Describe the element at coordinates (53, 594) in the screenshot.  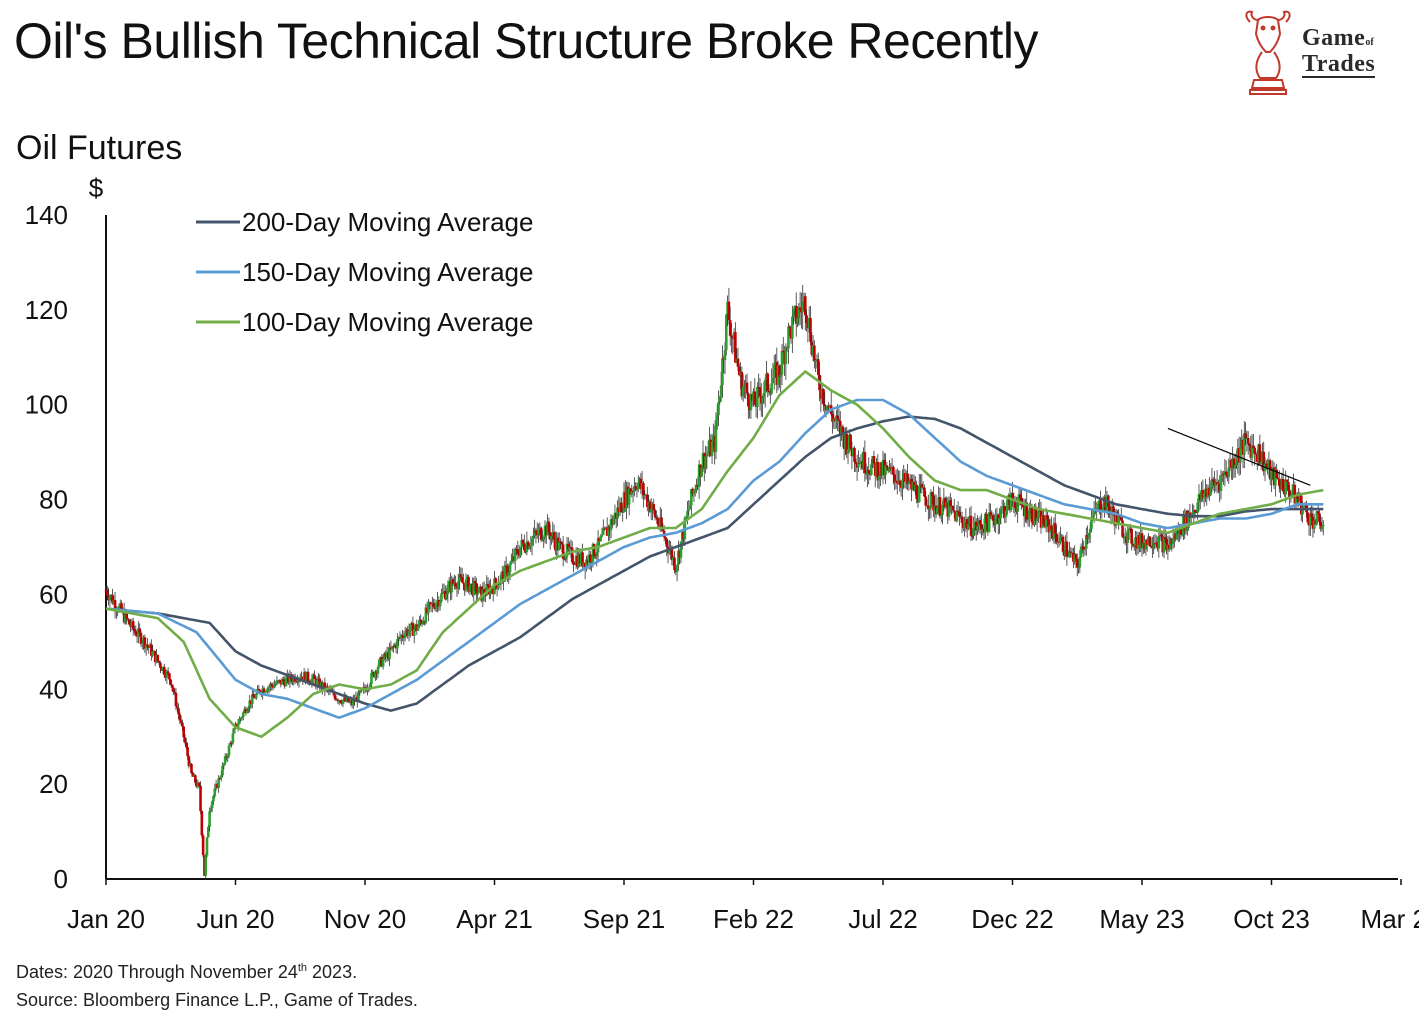
I see `y-tick-label: 60` at that location.